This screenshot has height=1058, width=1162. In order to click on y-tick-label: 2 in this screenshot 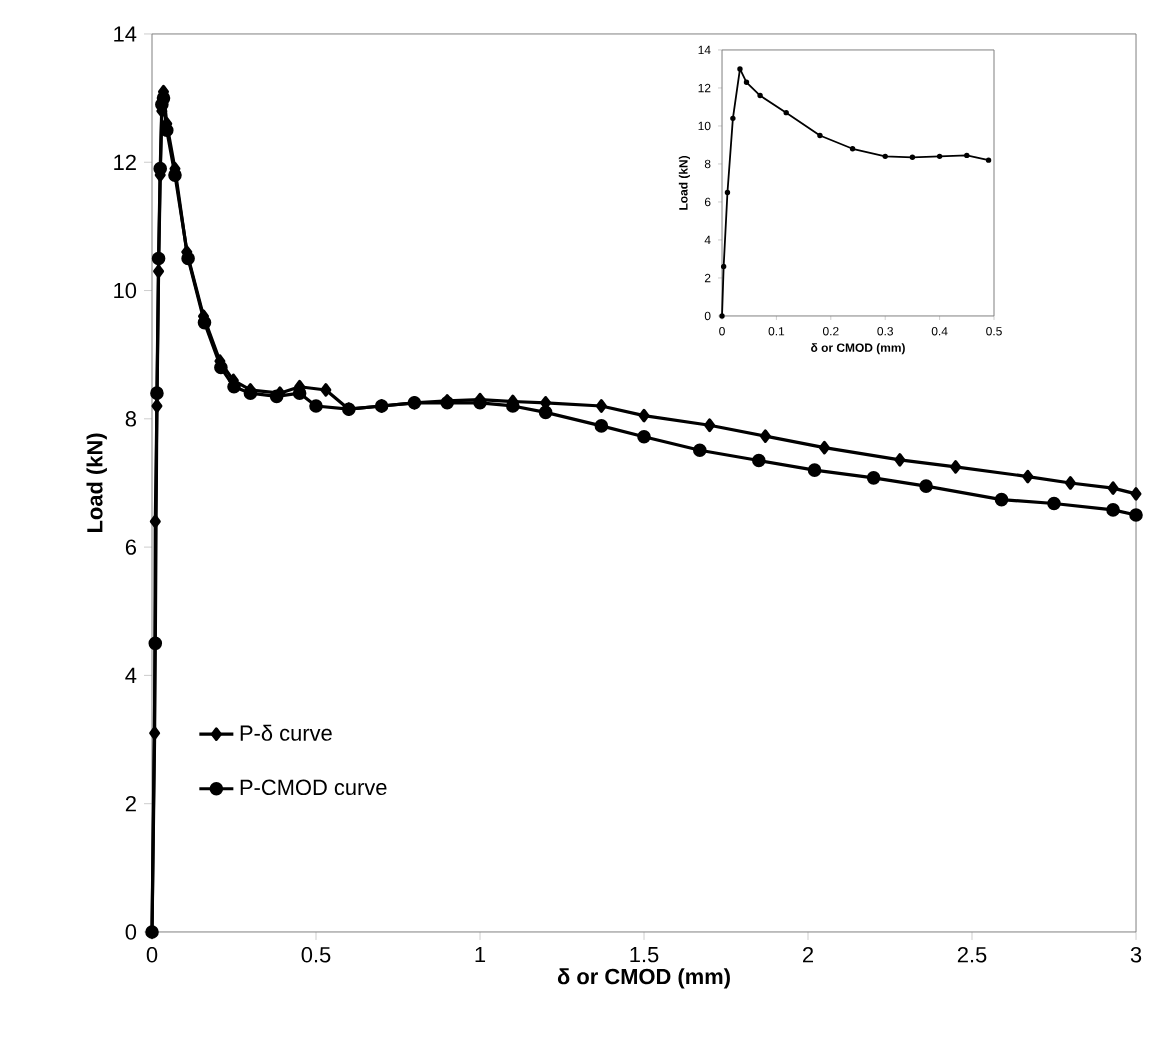, I will do `click(130, 804)`.